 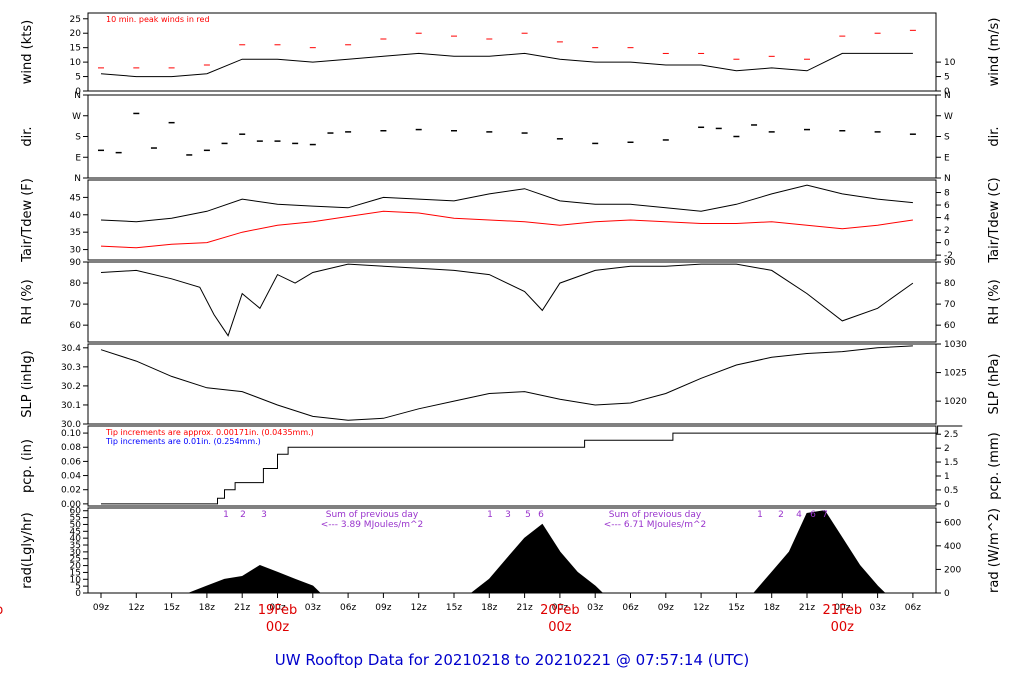 I want to click on right-tick-label: 0.5, so click(x=951, y=491).